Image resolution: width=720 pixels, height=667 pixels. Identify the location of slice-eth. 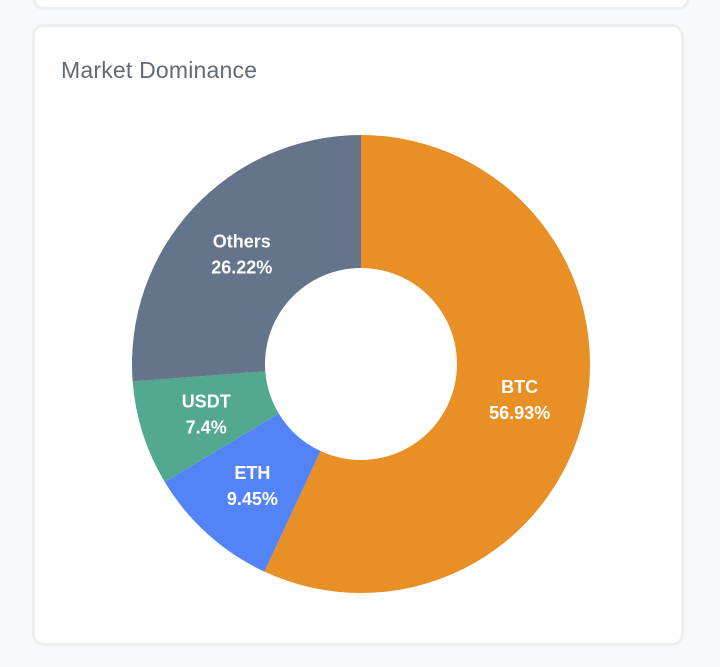
(242, 492).